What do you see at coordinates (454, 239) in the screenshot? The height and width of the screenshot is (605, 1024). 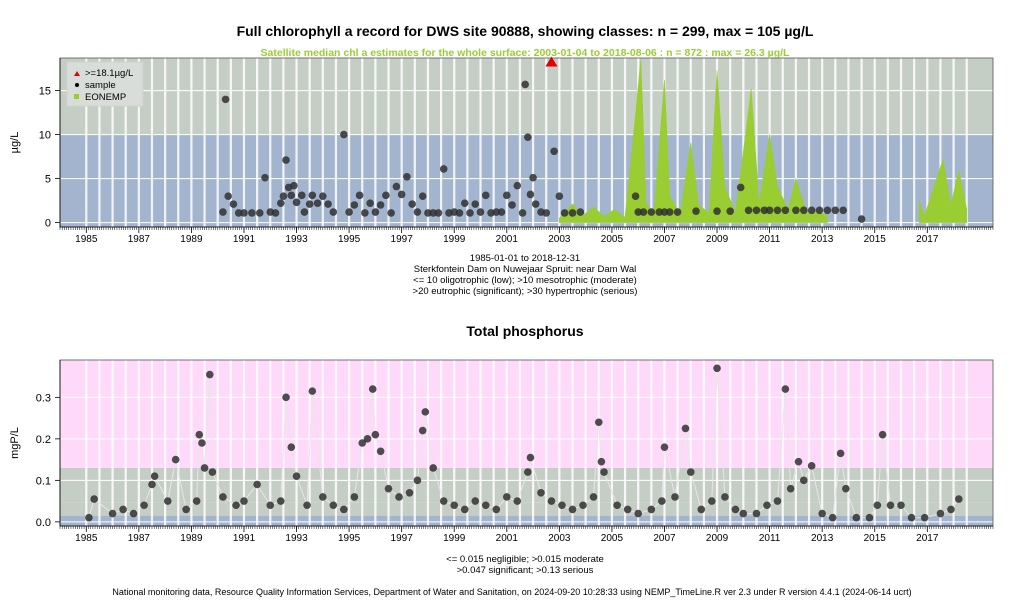 I see `x-tick-label: 1999` at bounding box center [454, 239].